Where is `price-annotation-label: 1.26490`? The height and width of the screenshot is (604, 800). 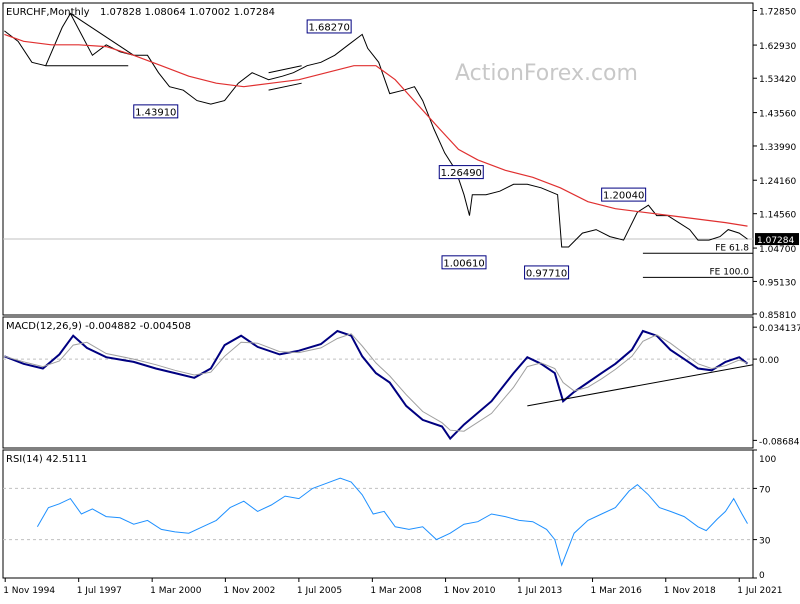 price-annotation-label: 1.26490 is located at coordinates (461, 173).